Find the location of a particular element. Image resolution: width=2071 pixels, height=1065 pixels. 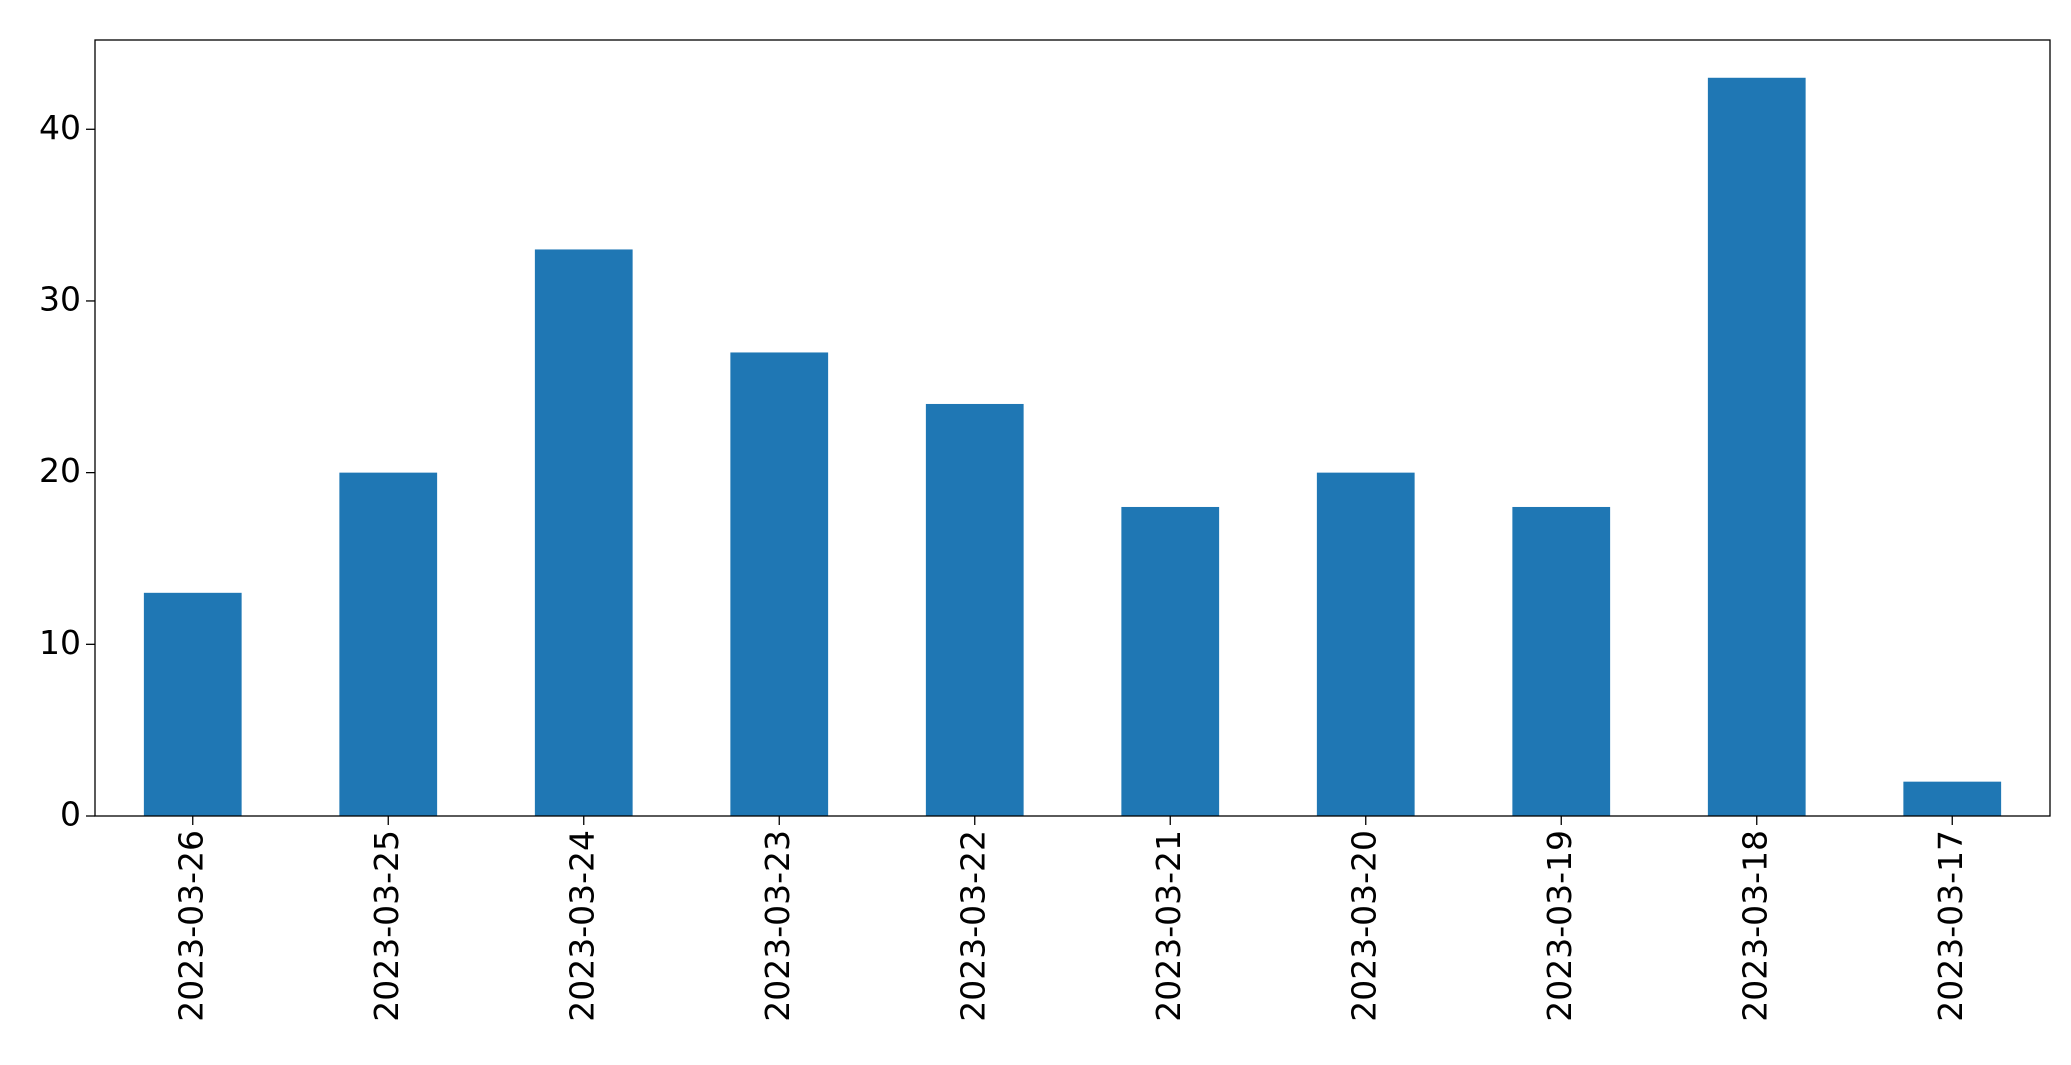

x-tick-label: 2023-03-20 is located at coordinates (1363, 926).